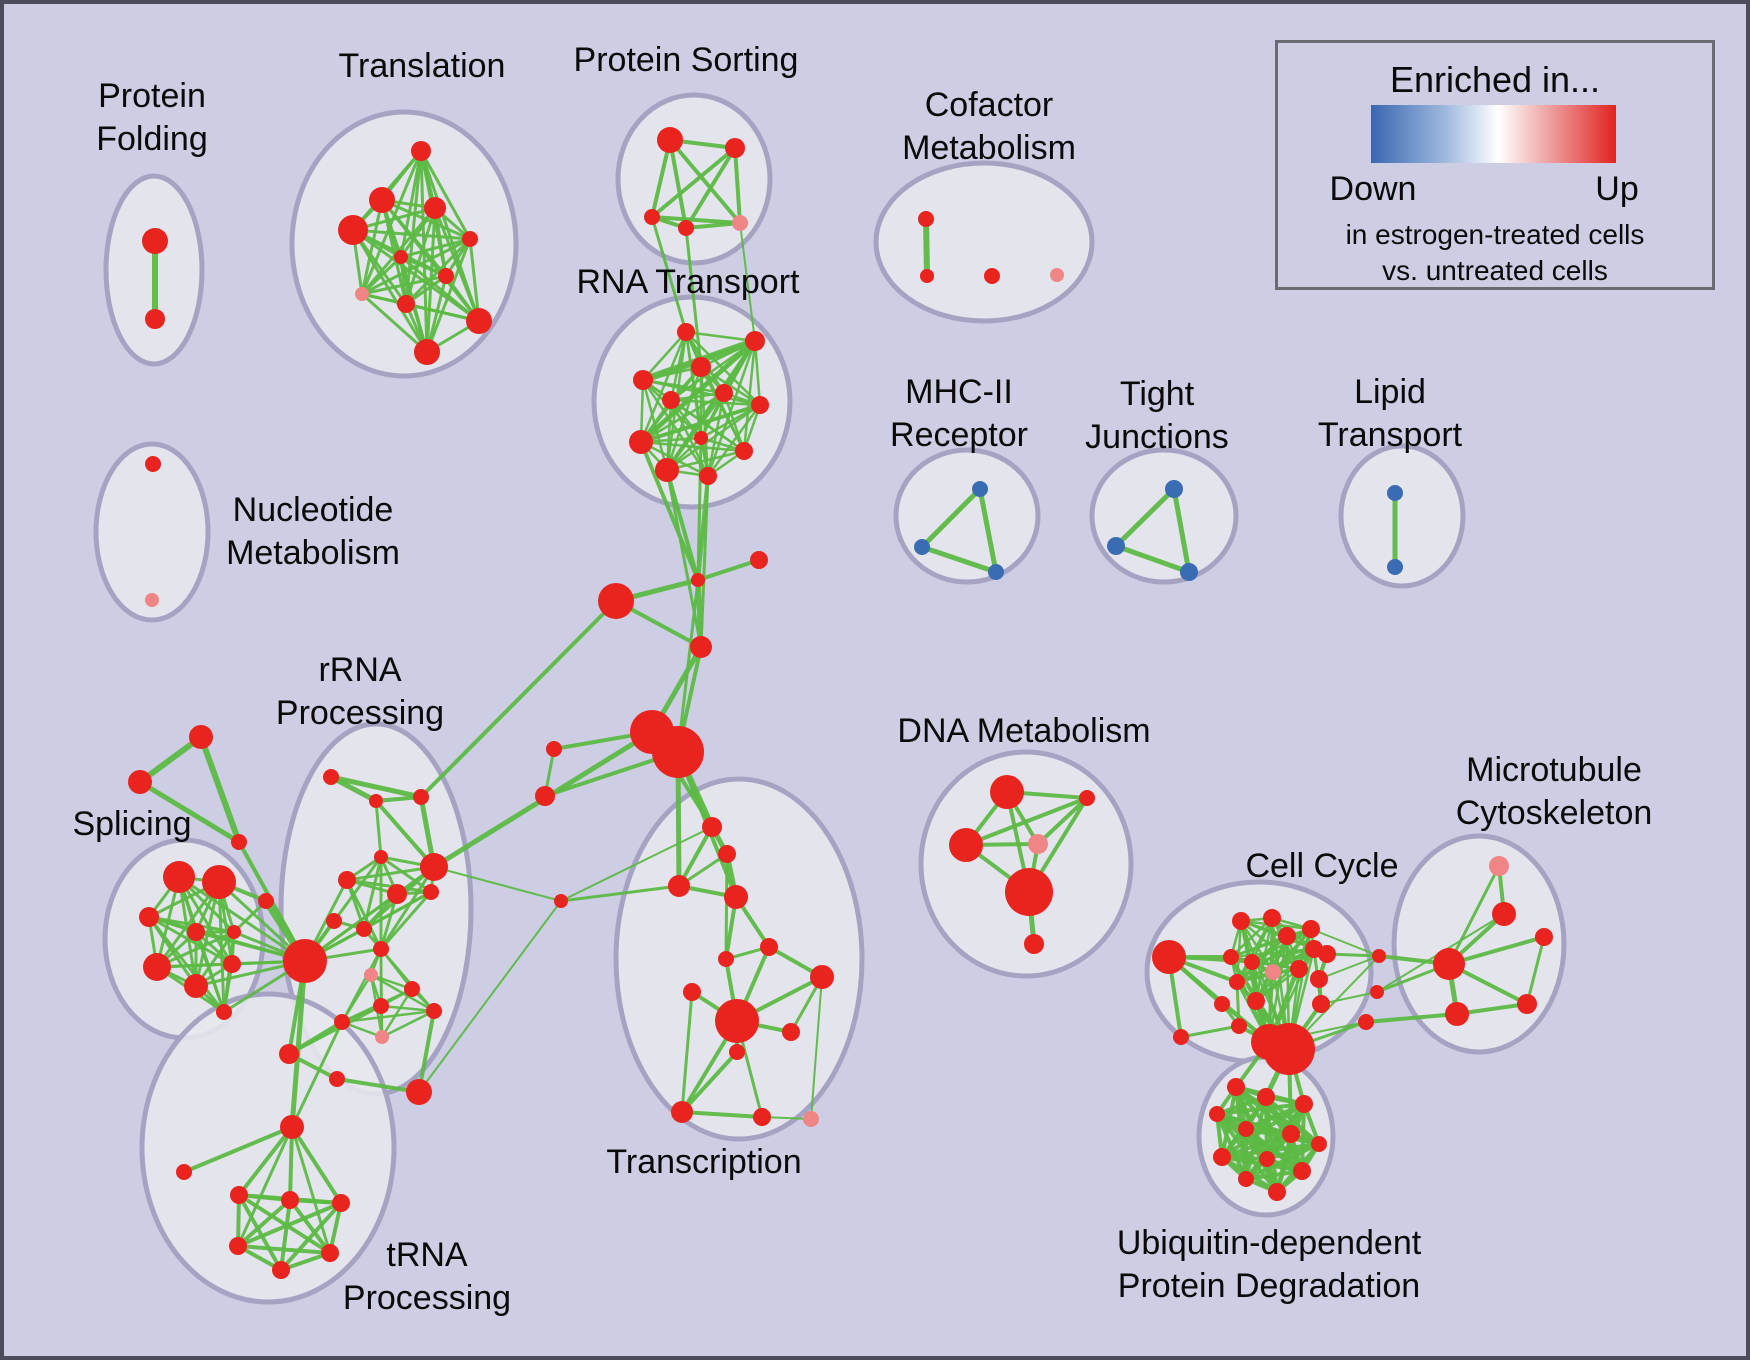 This screenshot has height=1360, width=1750. Describe the element at coordinates (1617, 189) in the screenshot. I see `legend-up-label: Up` at that location.